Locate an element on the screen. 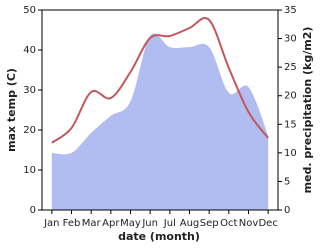  x-tick-label: Jul is located at coordinates (169, 223).